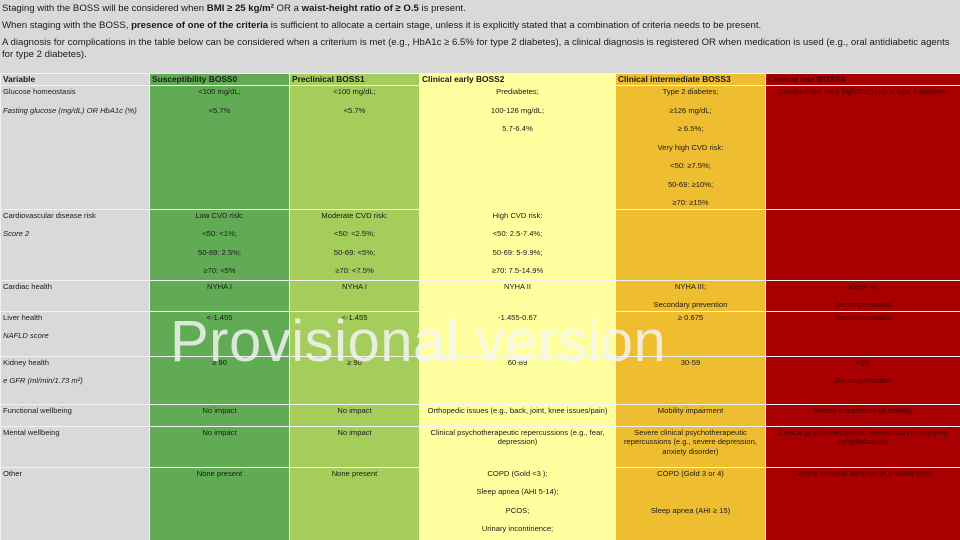 The width and height of the screenshot is (960, 540). What do you see at coordinates (354, 215) in the screenshot?
I see `criterion-text: Moderate CVD risk:` at bounding box center [354, 215].